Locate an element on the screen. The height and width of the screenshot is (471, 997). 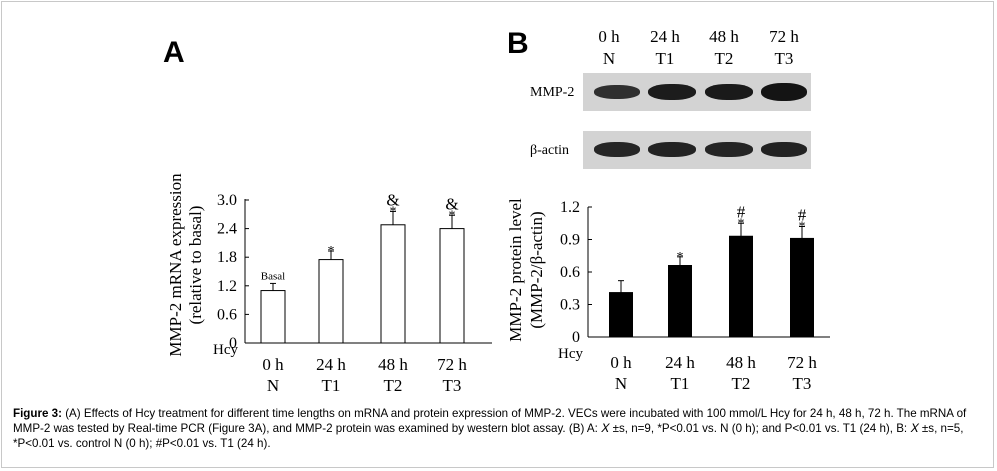
blot-row-label-mmp2: MMP-2 is located at coordinates (552, 92).